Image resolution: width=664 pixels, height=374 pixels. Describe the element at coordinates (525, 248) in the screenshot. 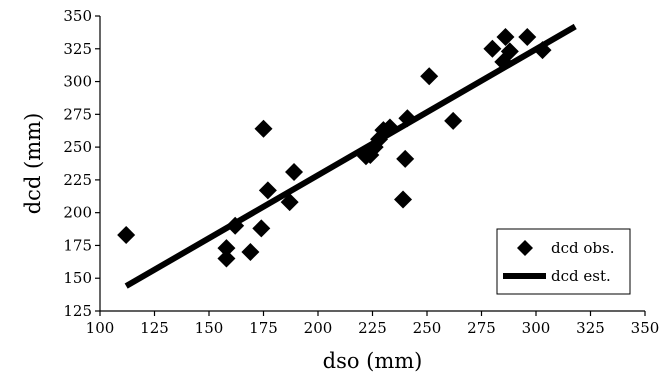

I see `legend-diamond-icon` at that location.